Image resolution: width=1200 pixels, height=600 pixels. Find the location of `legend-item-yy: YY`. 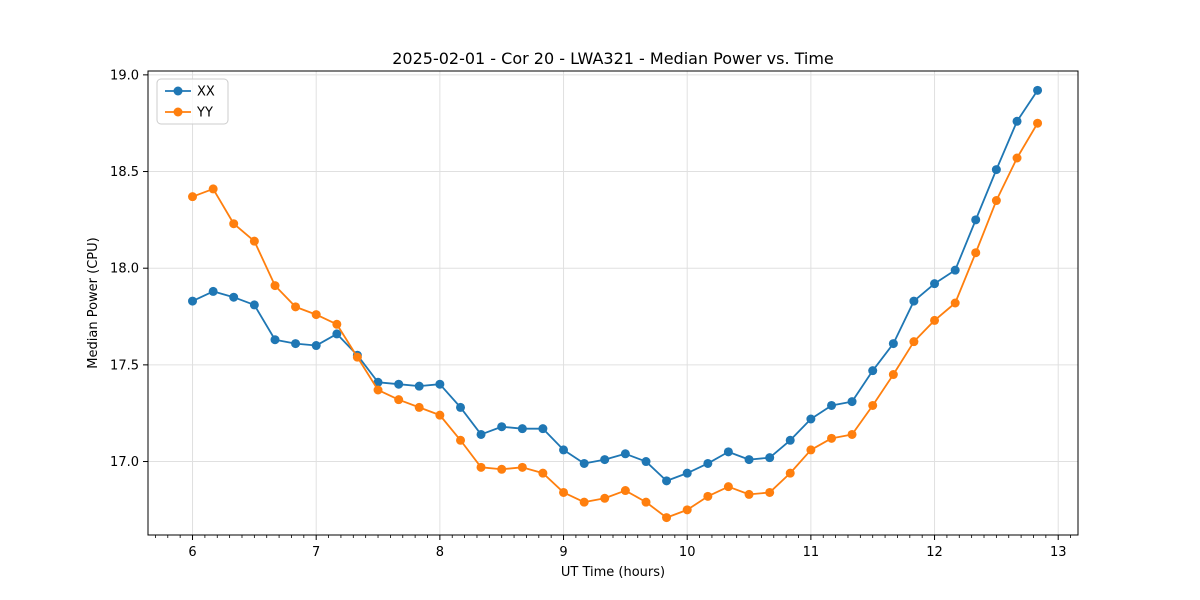

legend-item-yy: YY is located at coordinates (189, 113).